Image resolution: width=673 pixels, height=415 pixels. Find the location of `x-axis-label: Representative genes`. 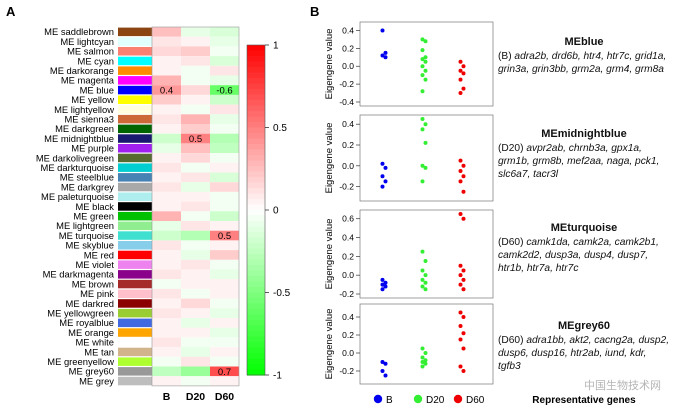

x-axis-label: Representative genes is located at coordinates (584, 400).